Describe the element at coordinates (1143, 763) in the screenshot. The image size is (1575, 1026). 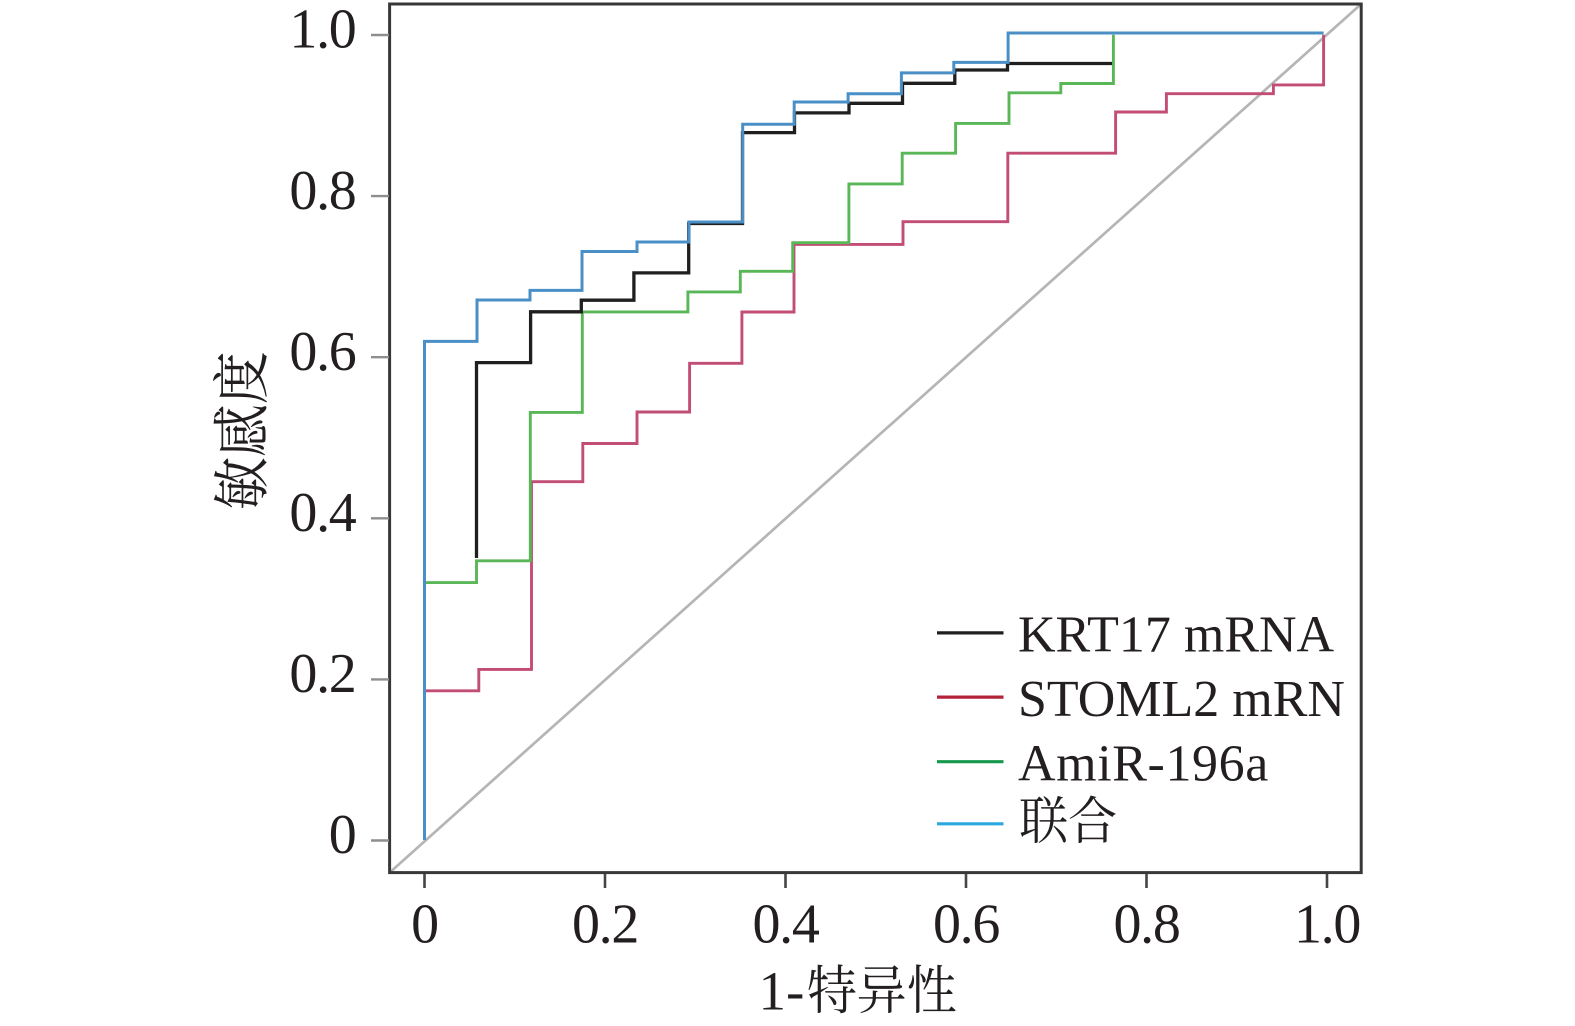
I see `svg-text: AmiR-196a` at that location.